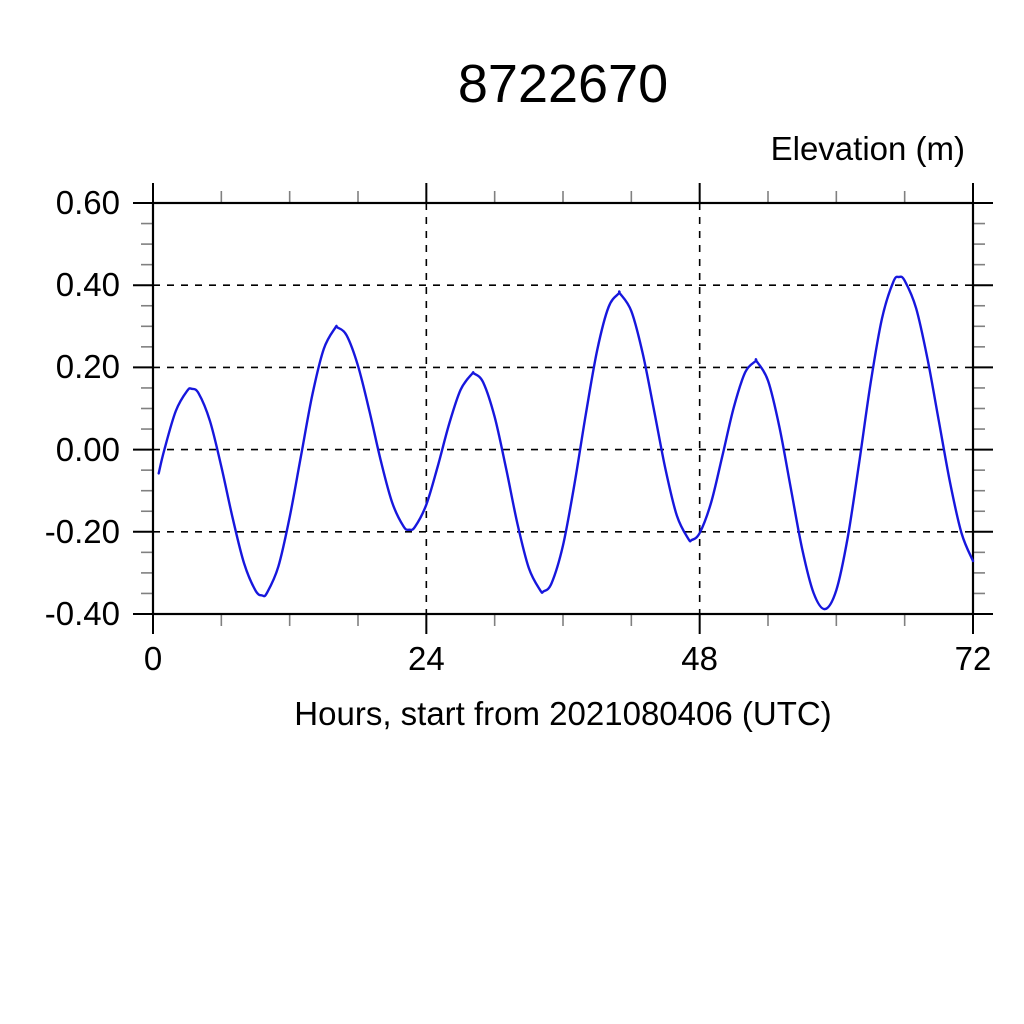 The image size is (1024, 1024). Describe the element at coordinates (426, 658) in the screenshot. I see `x-tick-label: 24` at that location.